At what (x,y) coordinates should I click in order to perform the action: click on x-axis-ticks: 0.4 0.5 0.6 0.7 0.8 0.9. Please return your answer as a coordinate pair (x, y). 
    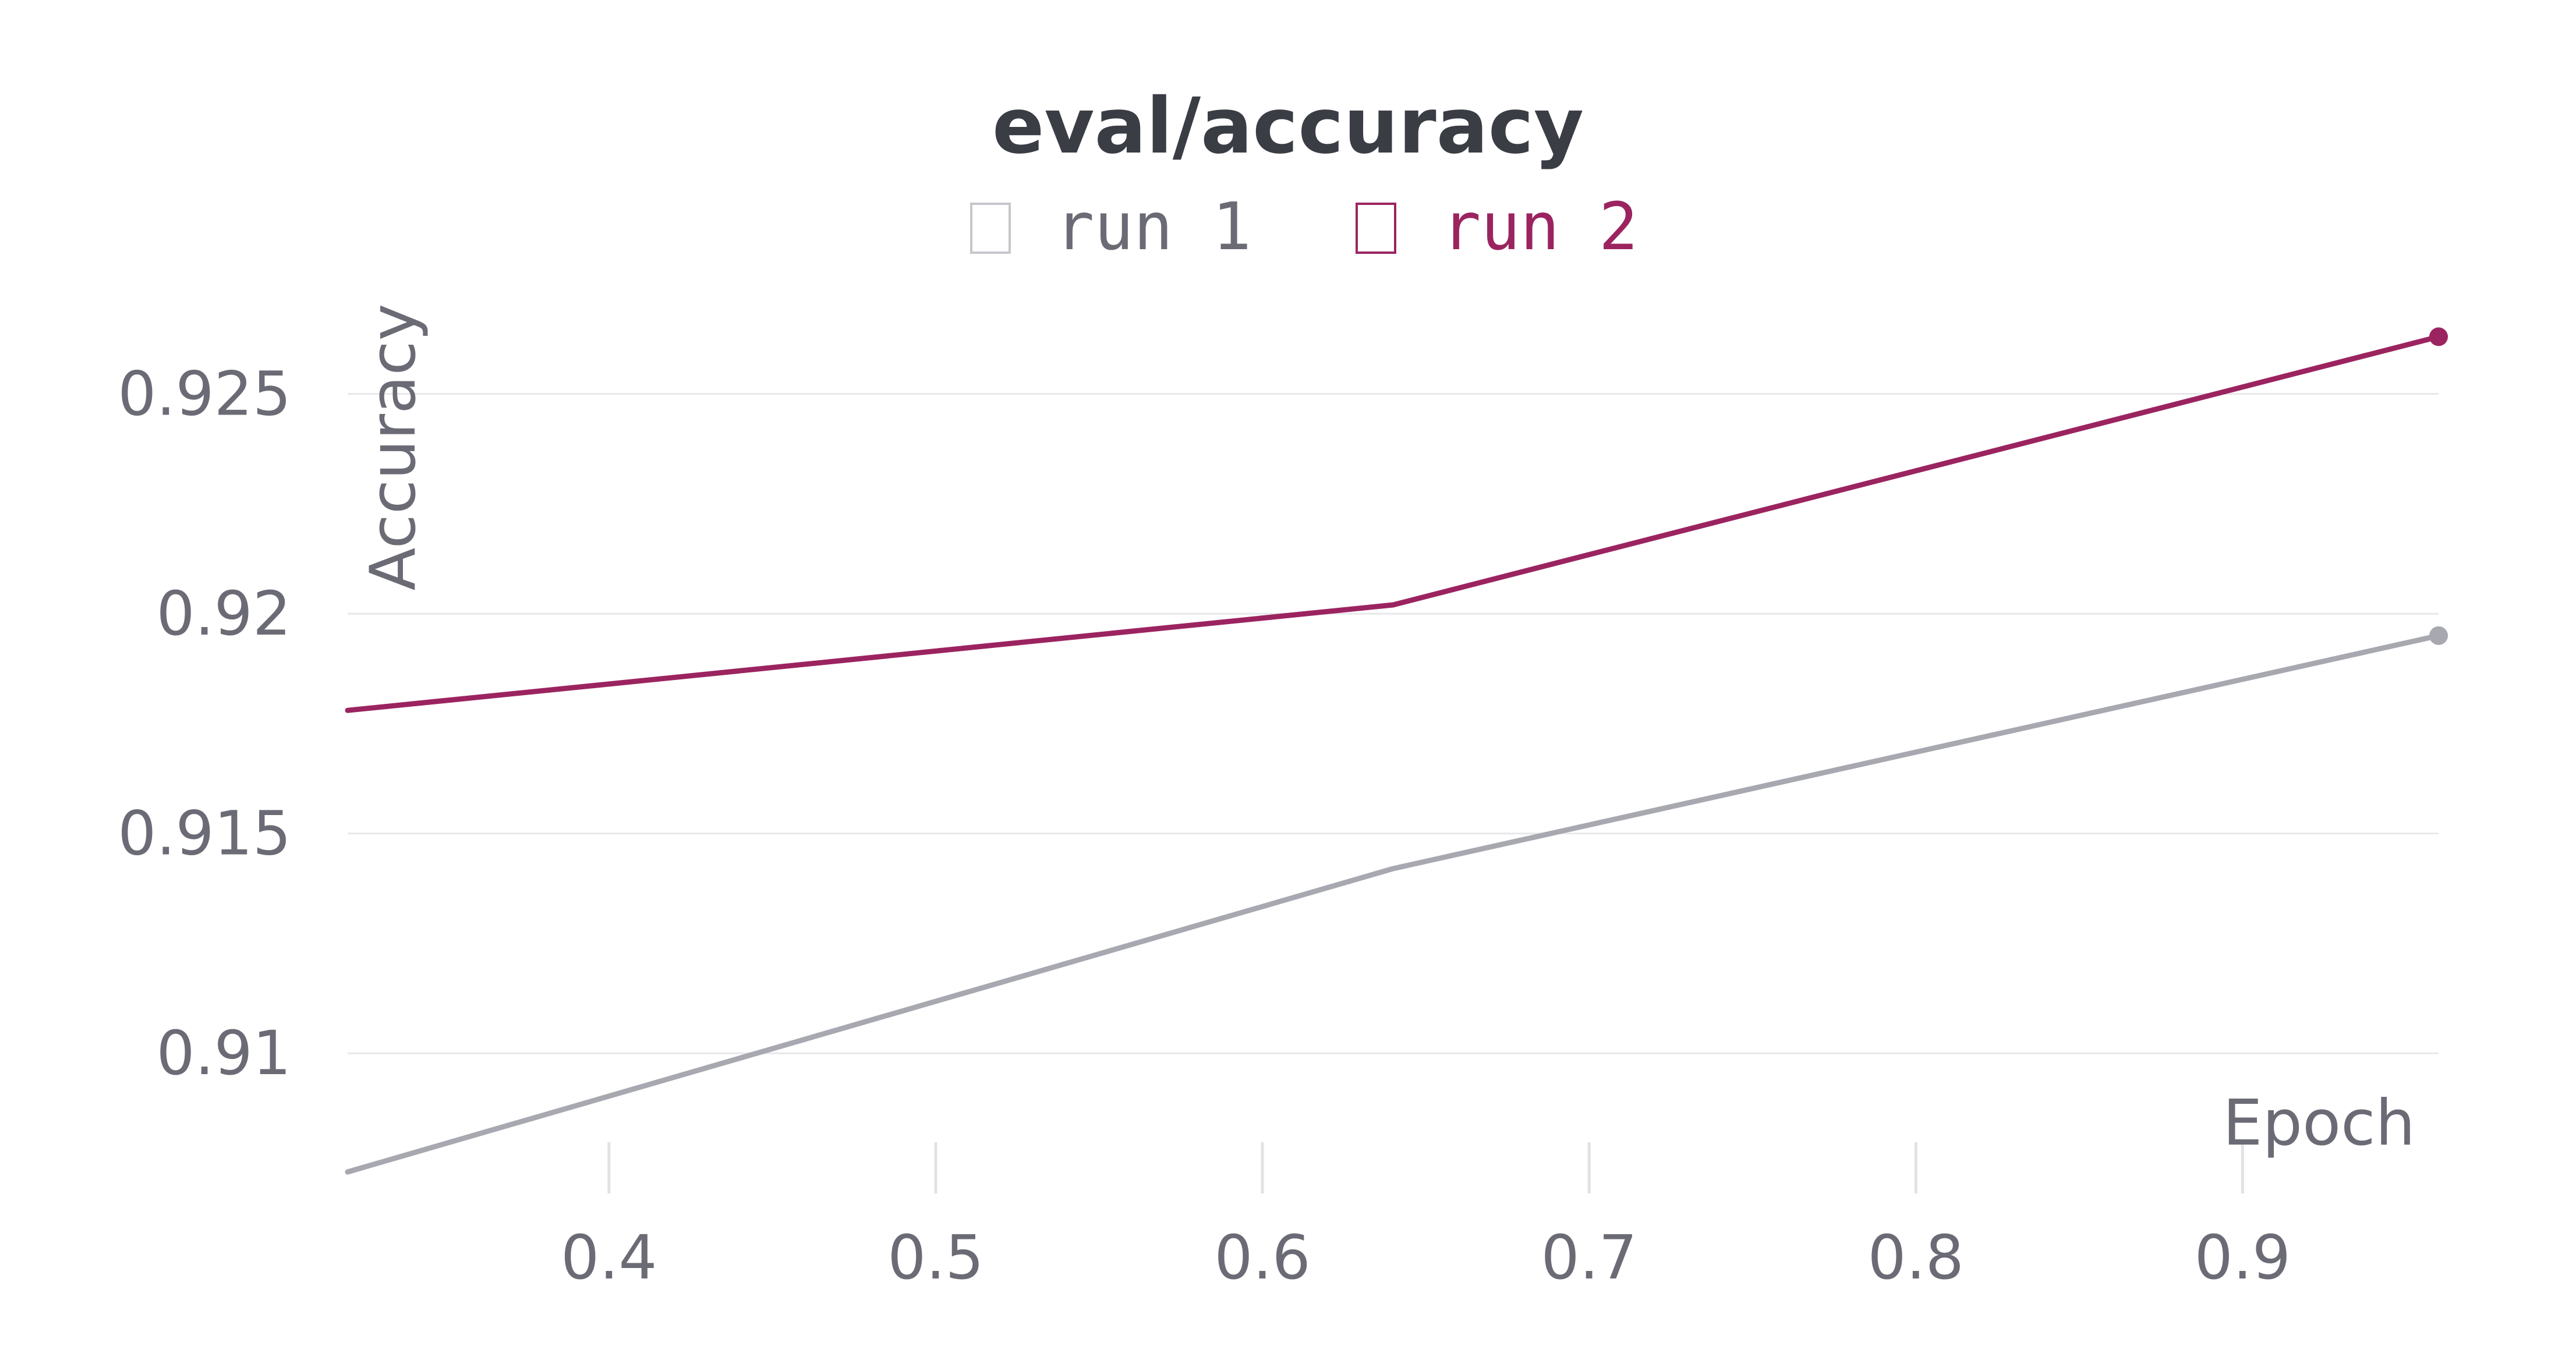
    Looking at the image, I should click on (1426, 1218).